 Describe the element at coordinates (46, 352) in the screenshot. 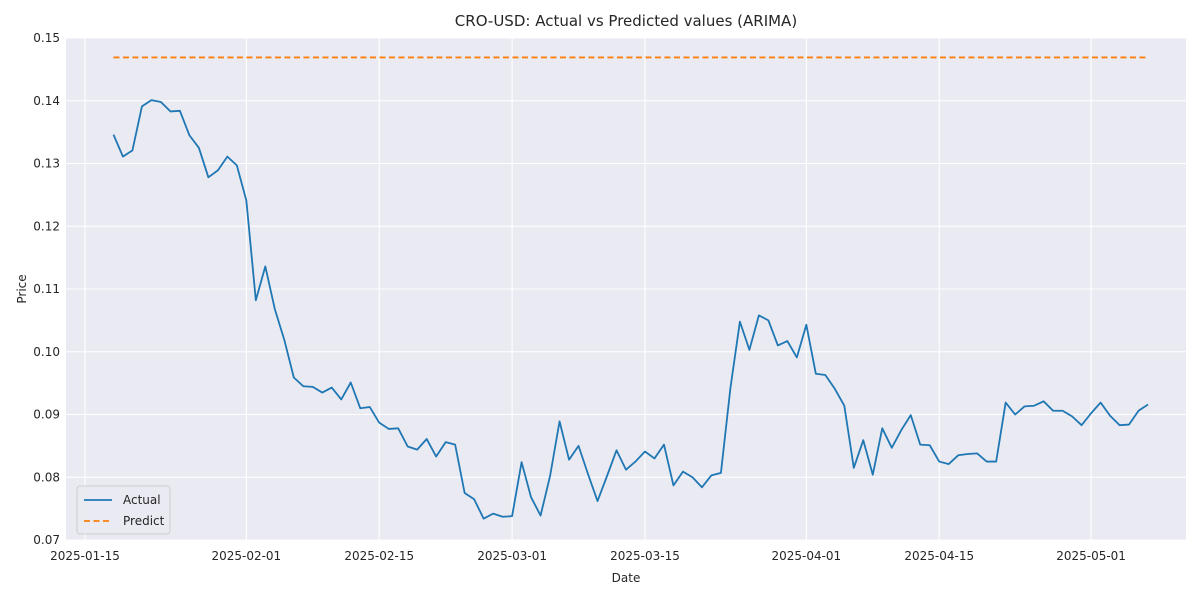

I see `y-tick-label: 0.10` at that location.